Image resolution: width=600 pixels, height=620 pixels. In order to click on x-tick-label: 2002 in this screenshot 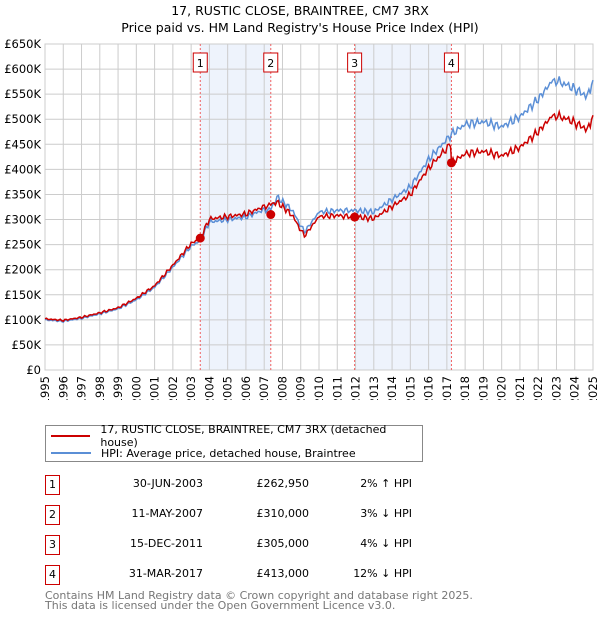, I will do `click(173, 388)`.